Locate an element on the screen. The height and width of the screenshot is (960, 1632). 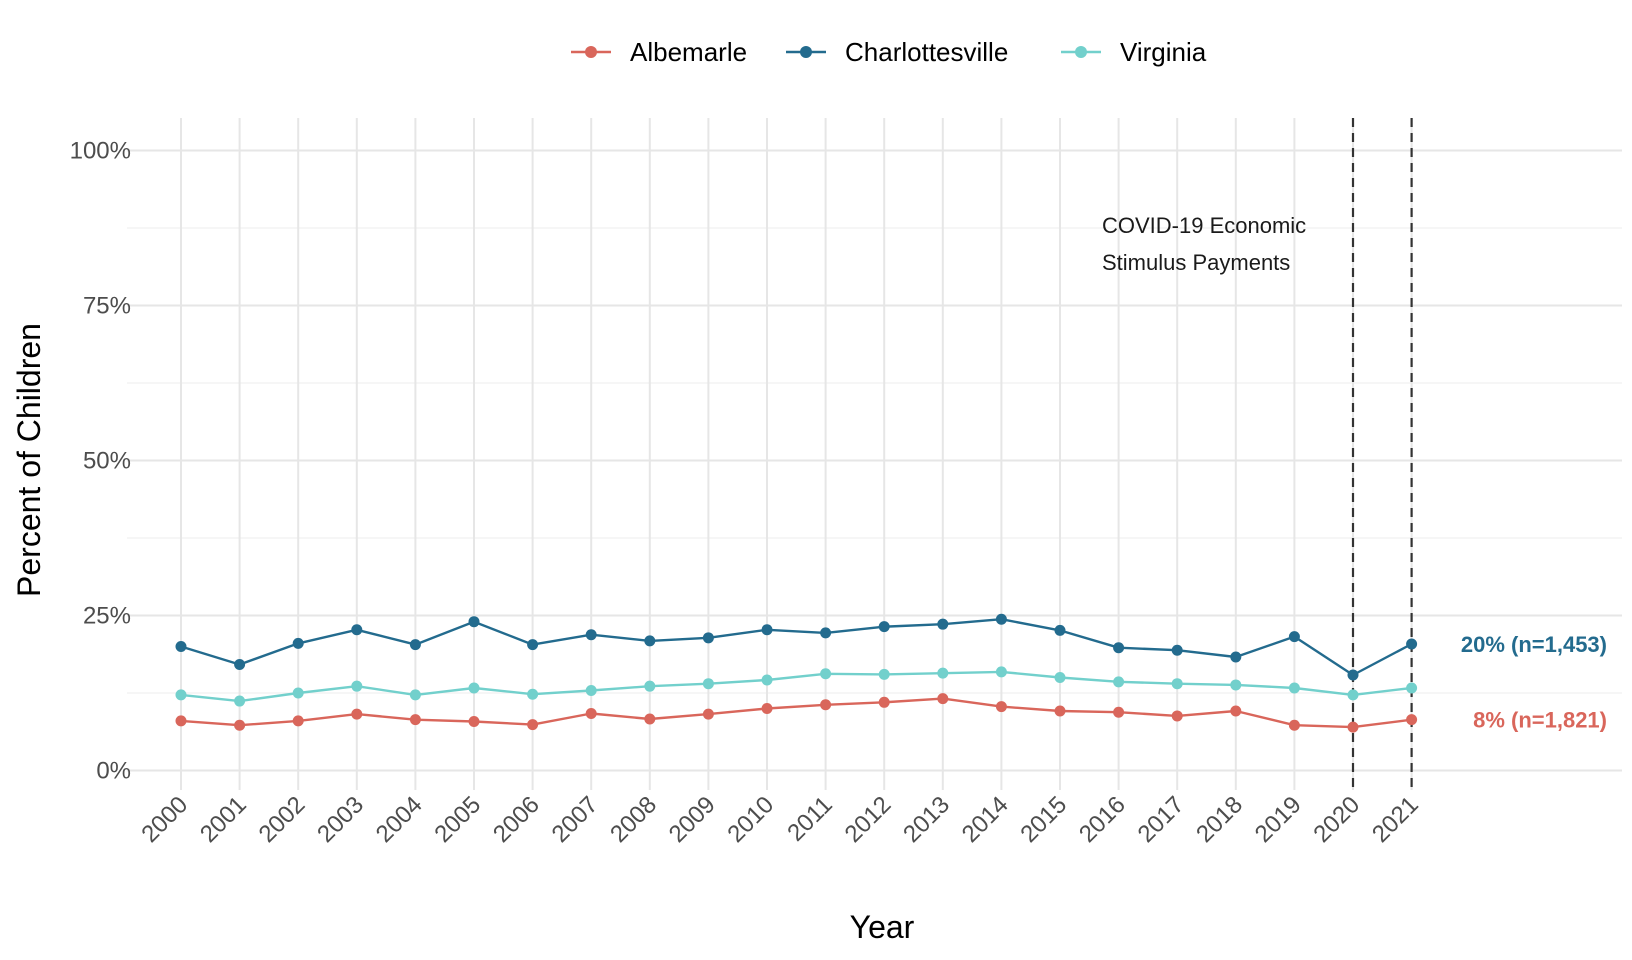
point-virginia-2008 is located at coordinates (650, 686).